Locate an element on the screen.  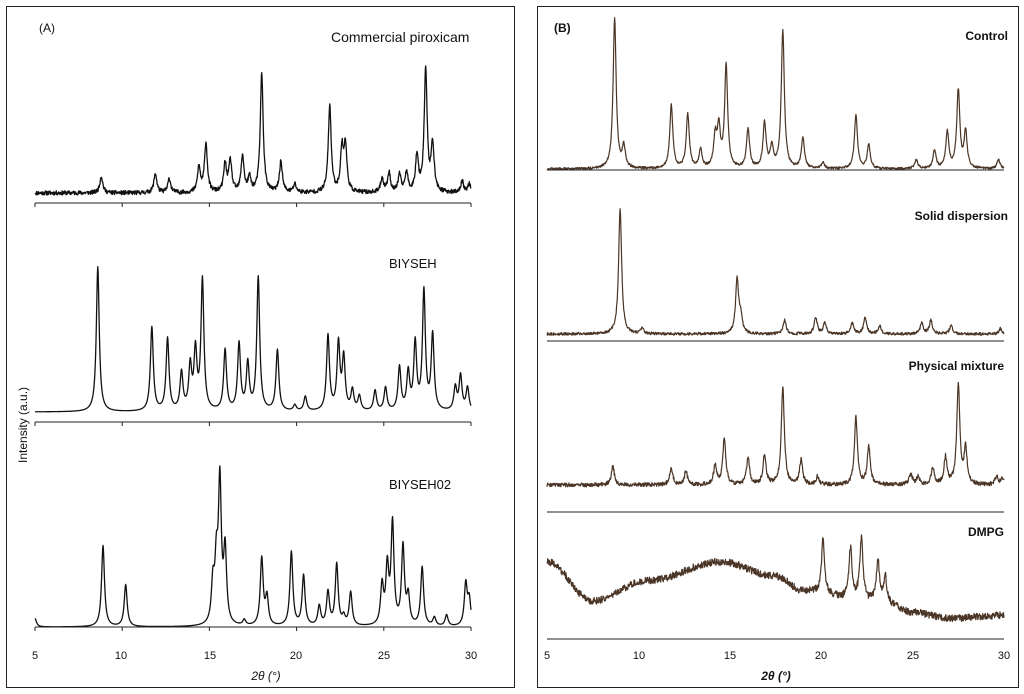
x-tick-label-a-10: 10 is located at coordinates (121, 656).